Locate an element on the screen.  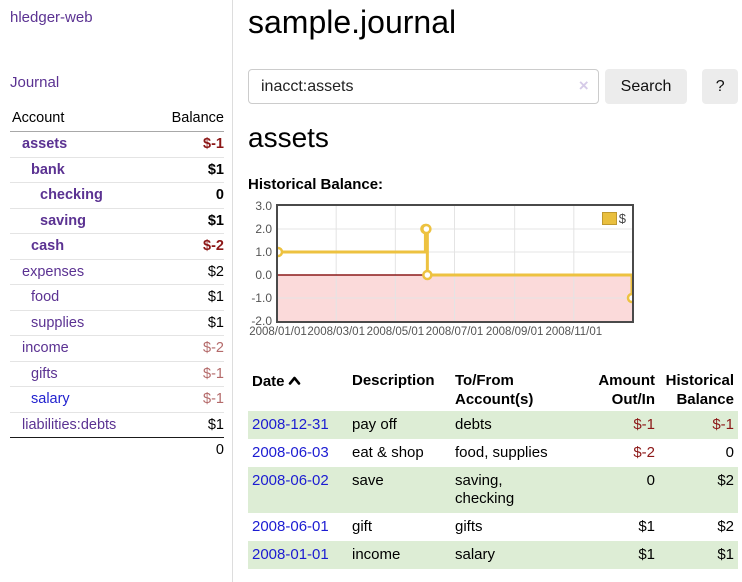
transaction-accounts: gifts is located at coordinates (469, 526).